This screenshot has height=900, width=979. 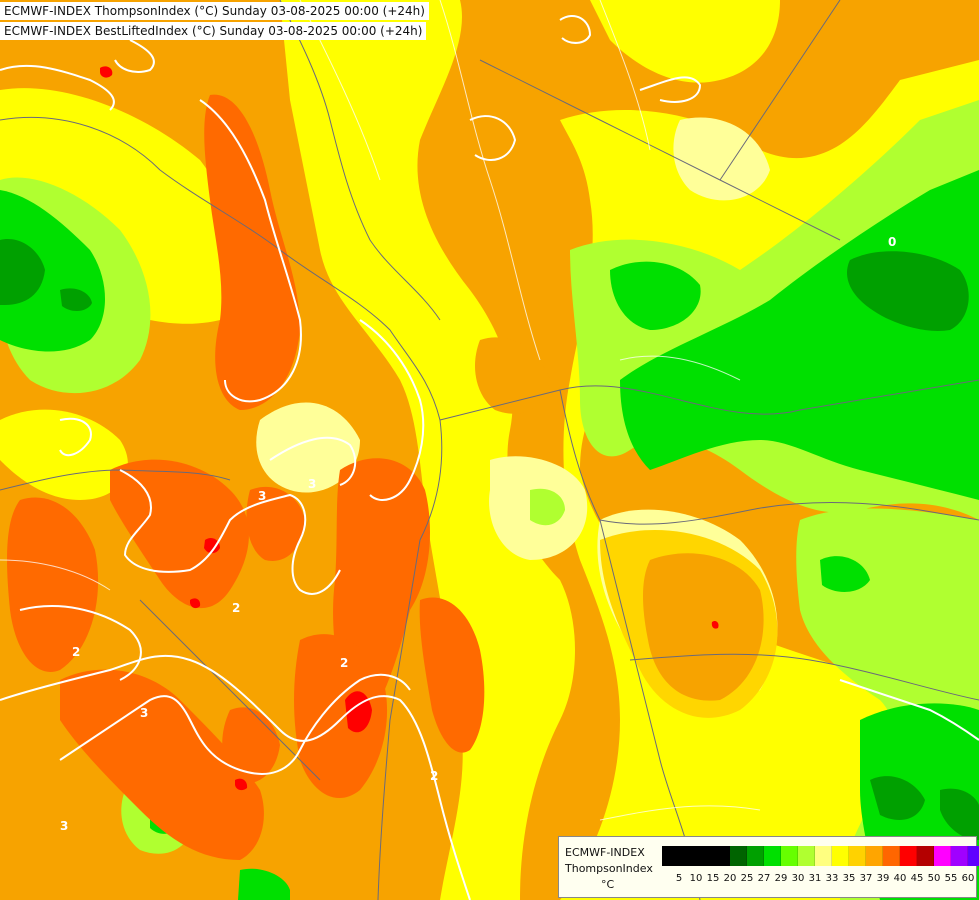 I want to click on legend-tick-label: 25, so click(x=747, y=878).